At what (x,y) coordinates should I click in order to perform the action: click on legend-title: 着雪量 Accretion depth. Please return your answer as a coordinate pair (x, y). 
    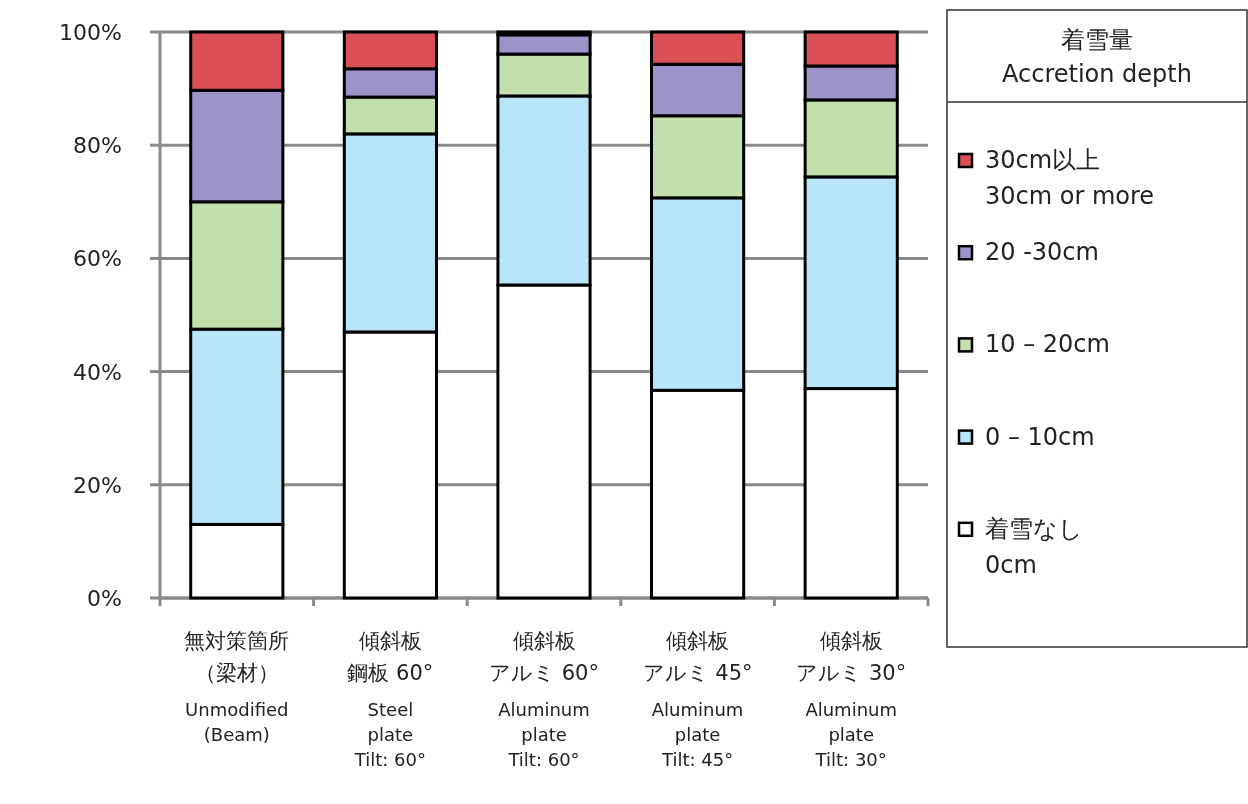
    Looking at the image, I should click on (1097, 57).